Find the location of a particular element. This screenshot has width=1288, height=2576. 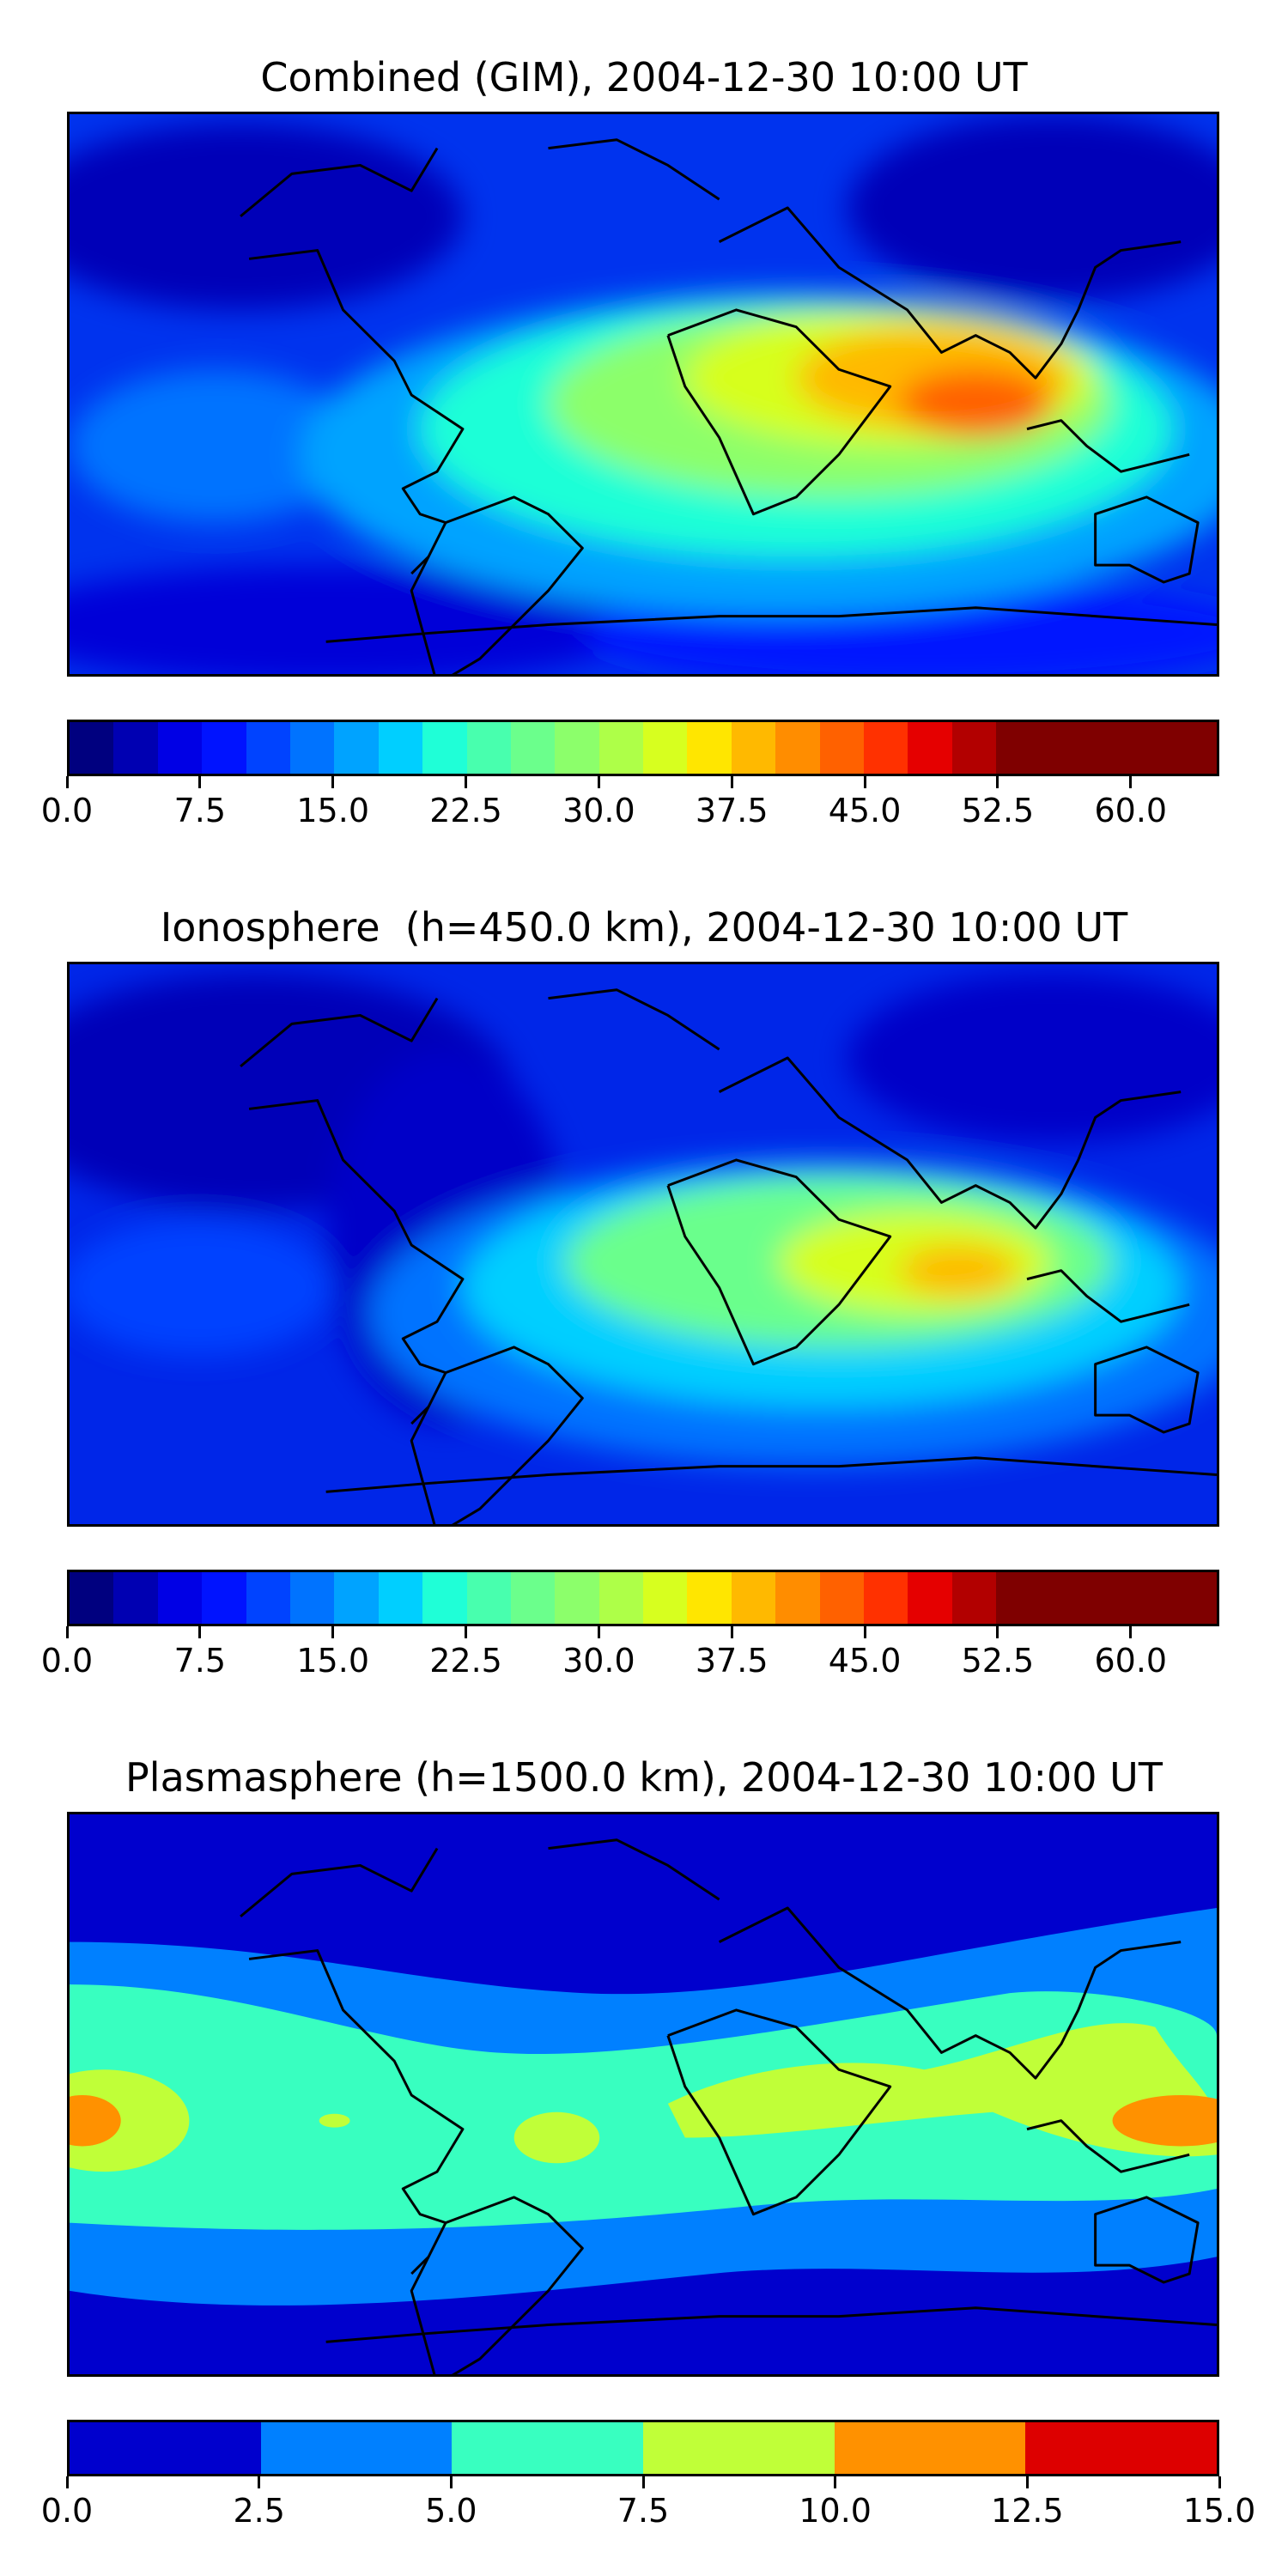

colorbar-tick-label: 12.5 is located at coordinates (1027, 2511).